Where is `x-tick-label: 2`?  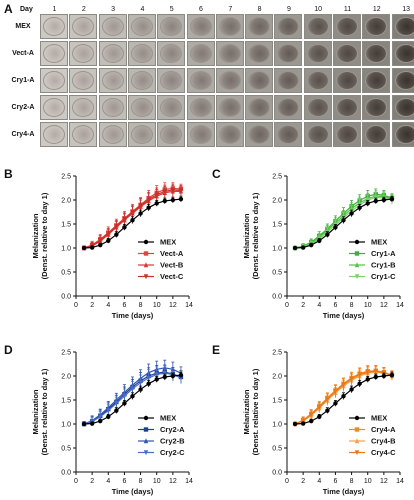 x-tick-label: 2 is located at coordinates (303, 481).